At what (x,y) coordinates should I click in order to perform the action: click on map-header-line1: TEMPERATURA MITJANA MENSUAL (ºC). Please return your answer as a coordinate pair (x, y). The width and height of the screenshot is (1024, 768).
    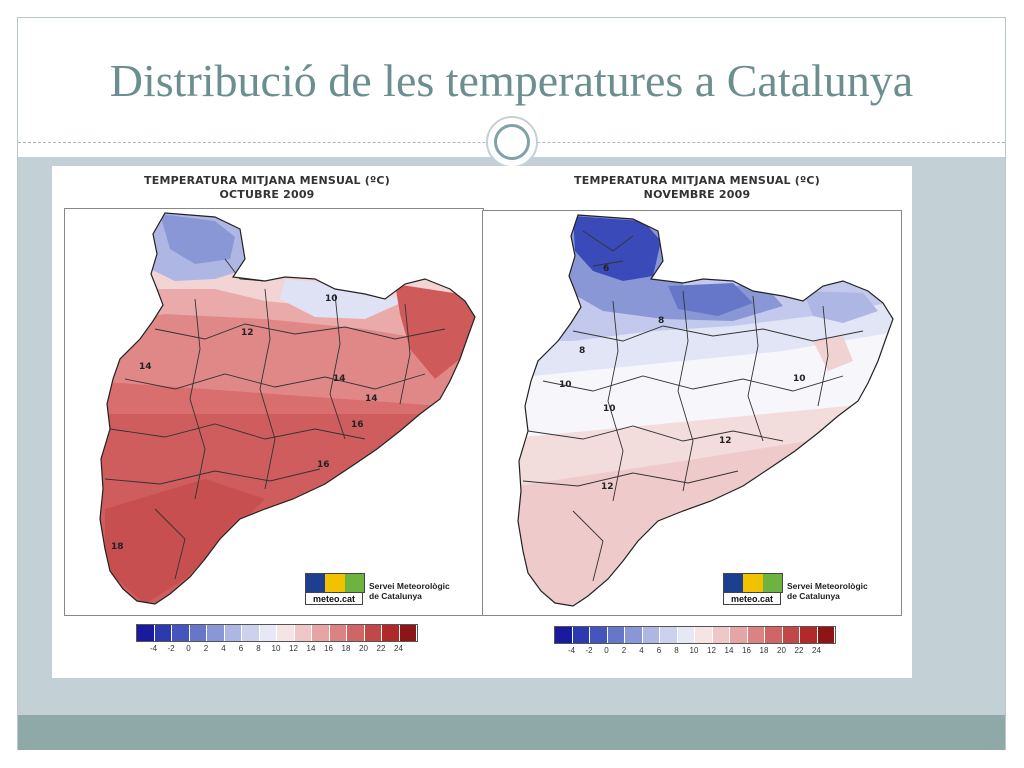
    Looking at the image, I should click on (697, 180).